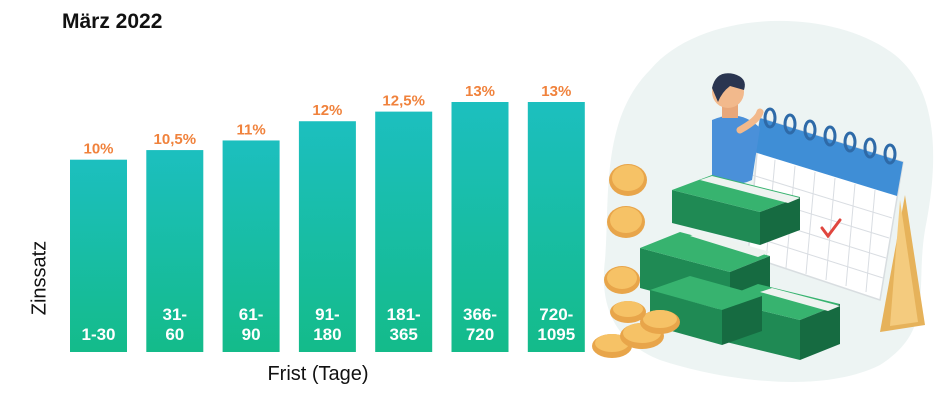  I want to click on category-label: 31-, so click(175, 314).